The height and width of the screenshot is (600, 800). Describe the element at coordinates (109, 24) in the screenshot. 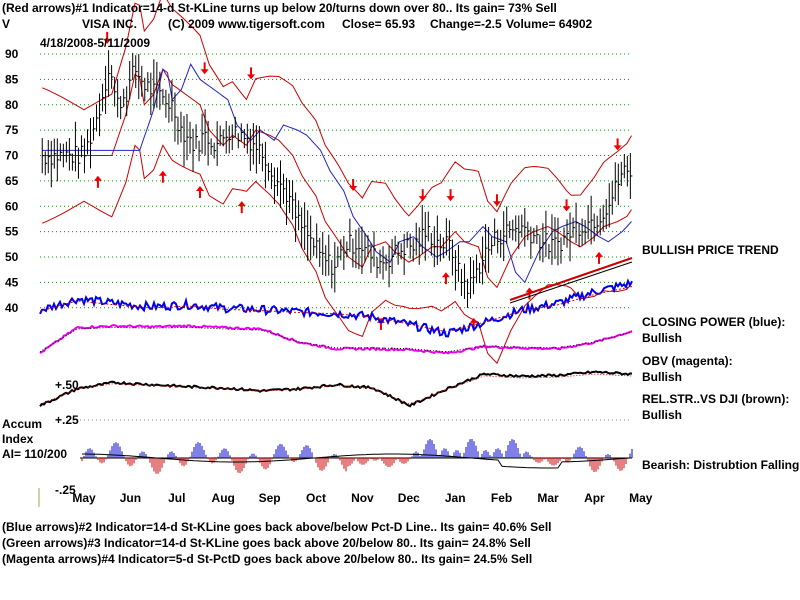

I see `company-name: VISA INC.` at that location.